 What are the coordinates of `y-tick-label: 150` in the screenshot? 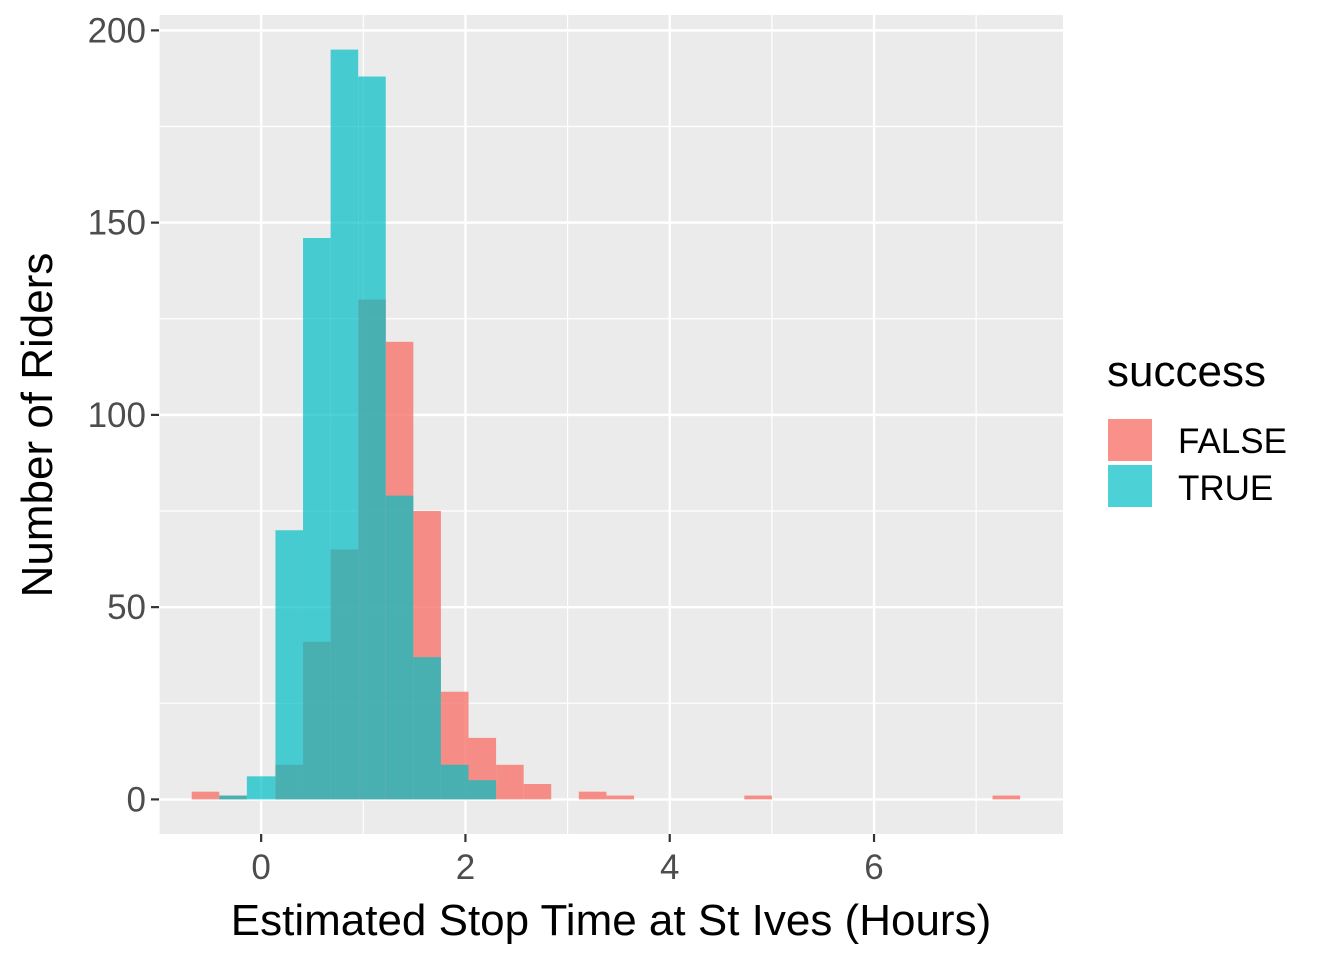 It's located at (117, 223).